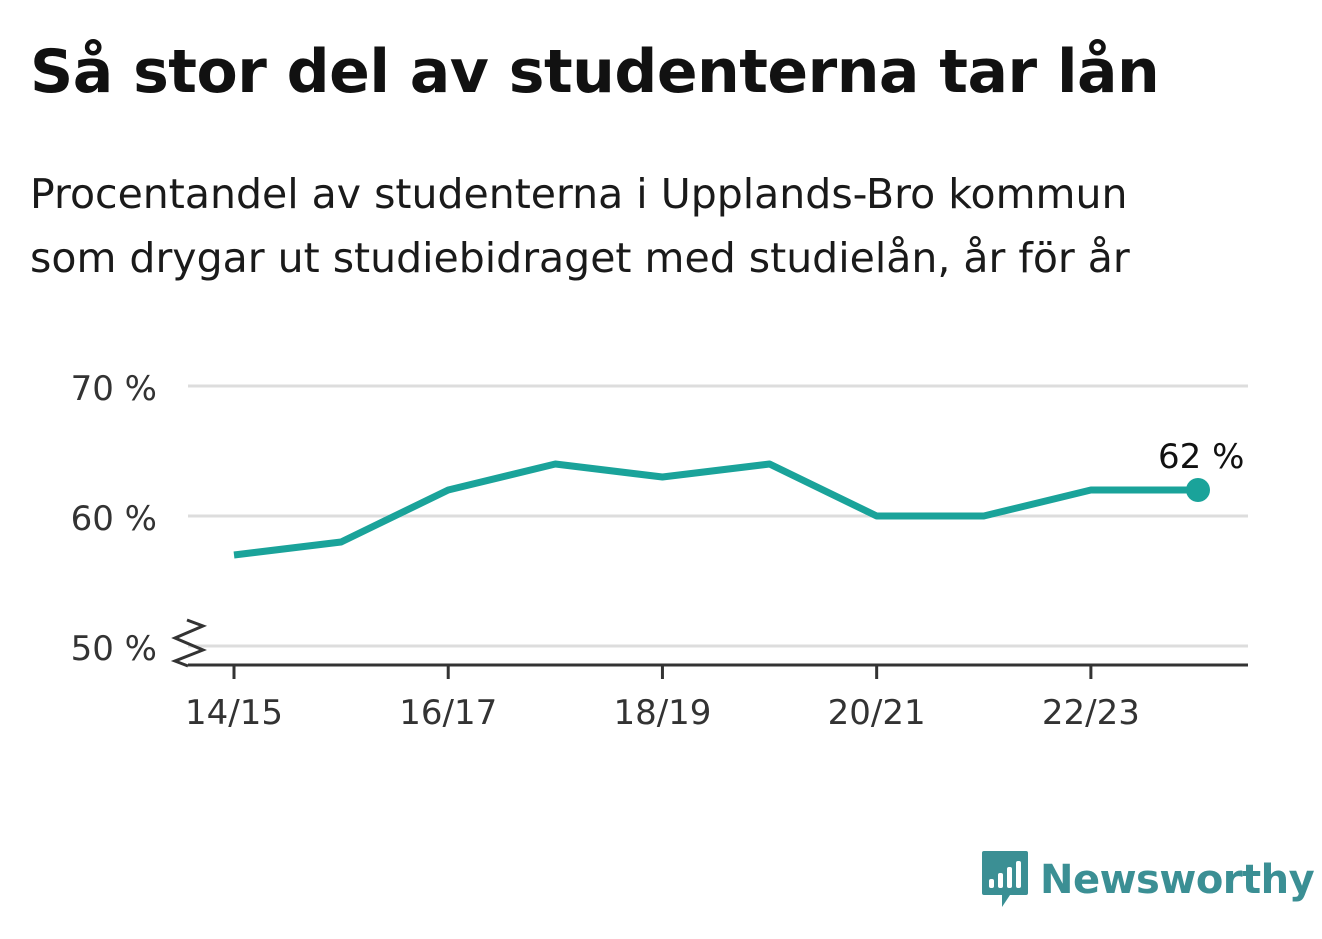 The image size is (1322, 939). I want to click on x-axis-tick-labels: 14/15 16/17 18/19 20/21 22/23, so click(662, 713).